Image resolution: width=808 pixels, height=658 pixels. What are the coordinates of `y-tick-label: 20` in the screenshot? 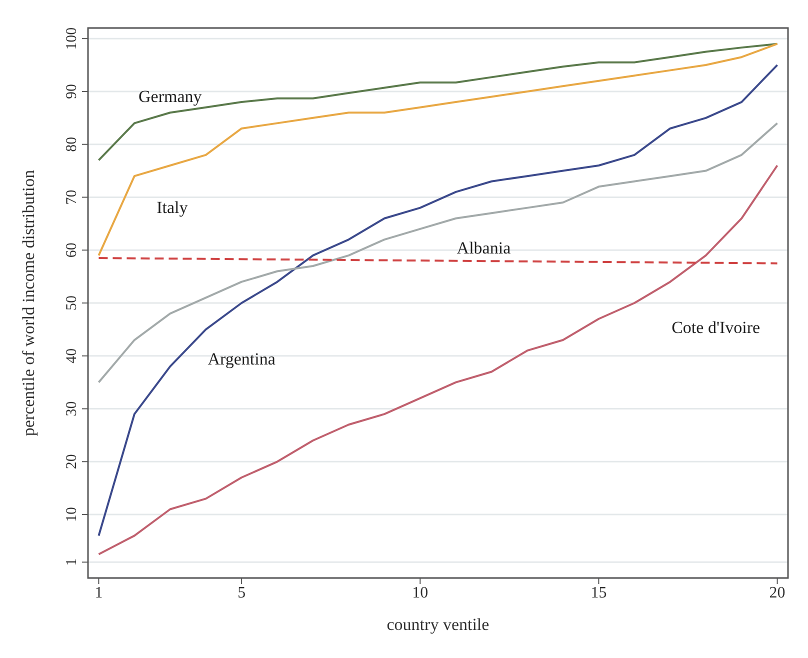 It's located at (72, 462).